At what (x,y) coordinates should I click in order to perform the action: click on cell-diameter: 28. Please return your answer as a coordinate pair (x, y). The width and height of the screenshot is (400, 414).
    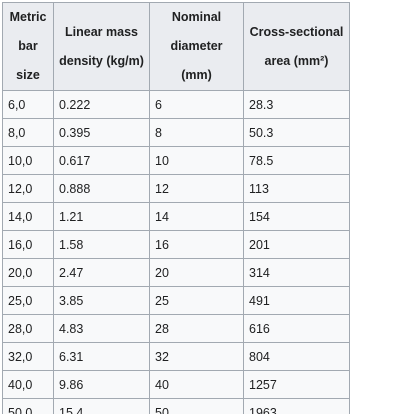
    Looking at the image, I should click on (196, 328).